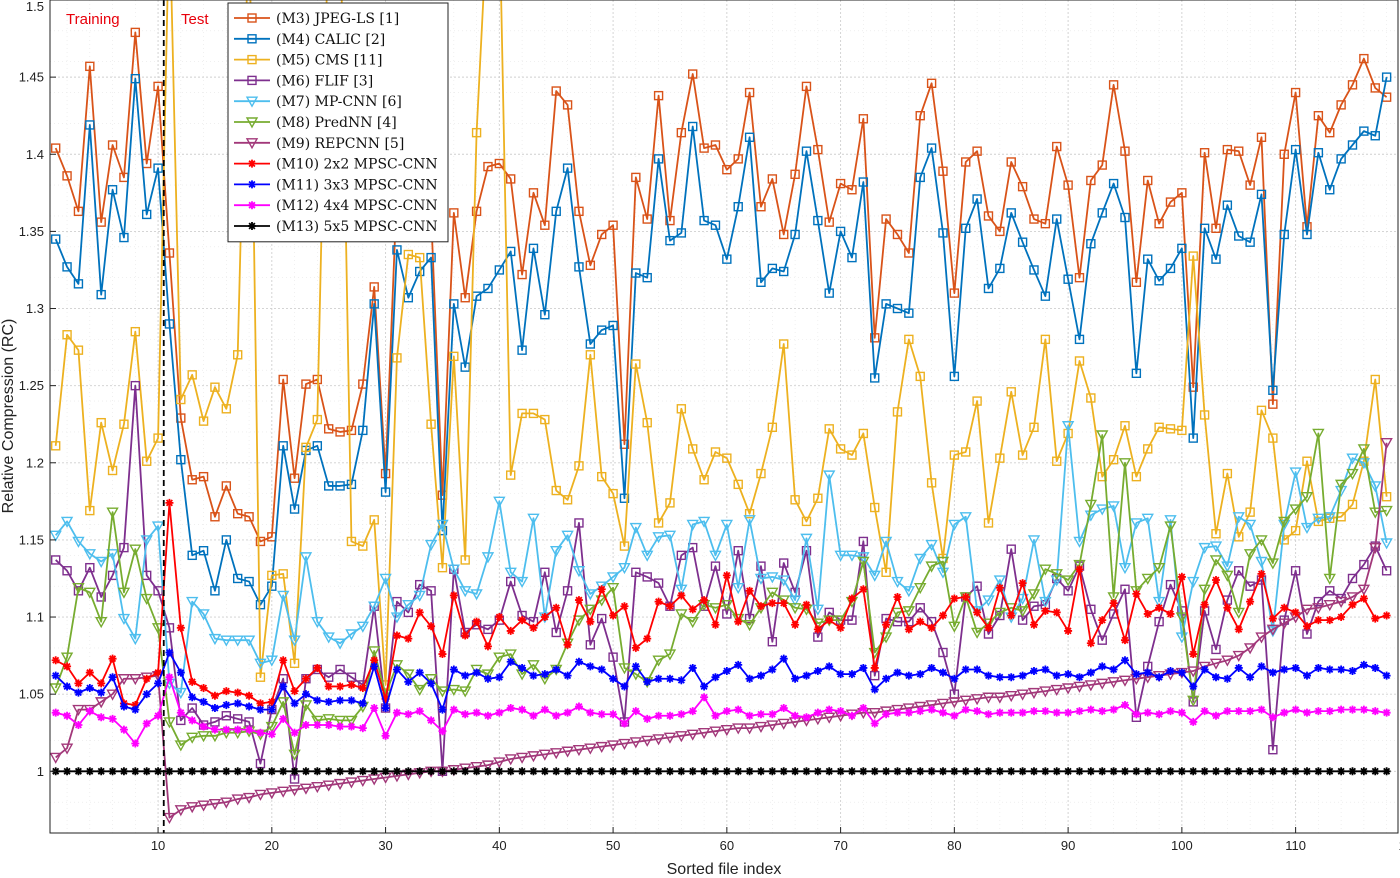  Describe the element at coordinates (308, 61) in the screenshot. I see `legend-item: (M5) CMS [11]` at that location.